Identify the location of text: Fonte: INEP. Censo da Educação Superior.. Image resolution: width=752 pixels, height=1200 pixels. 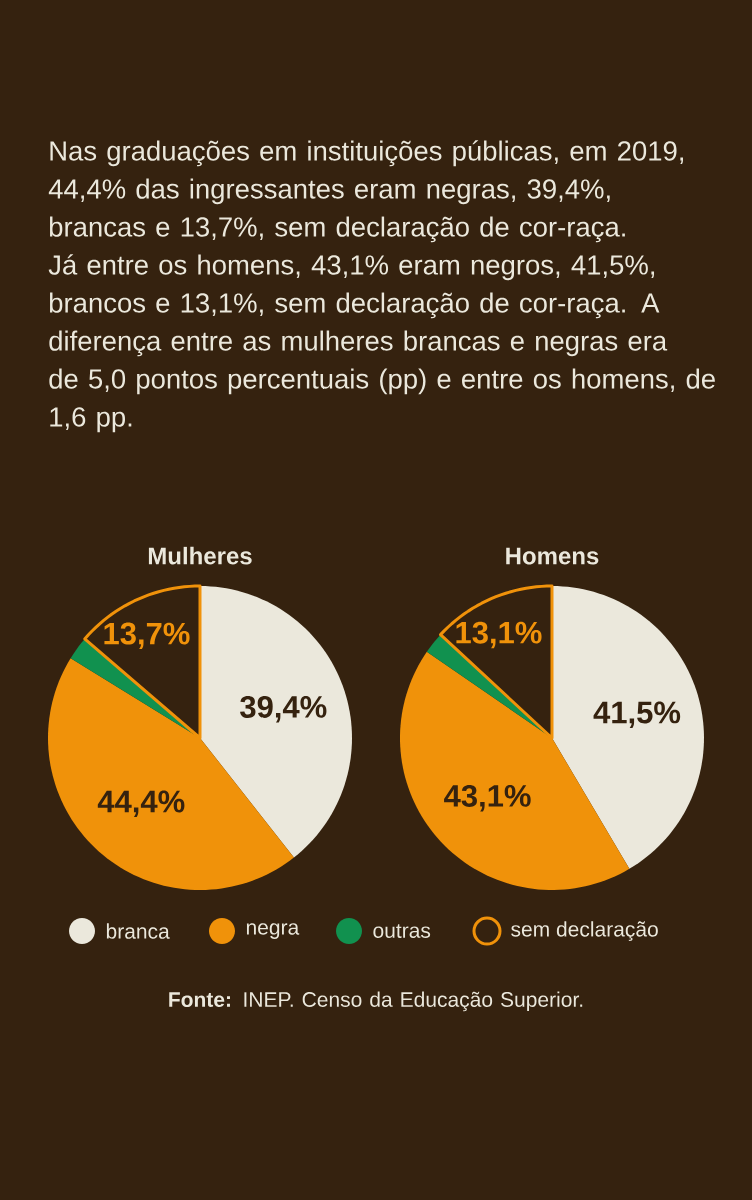
(376, 1001).